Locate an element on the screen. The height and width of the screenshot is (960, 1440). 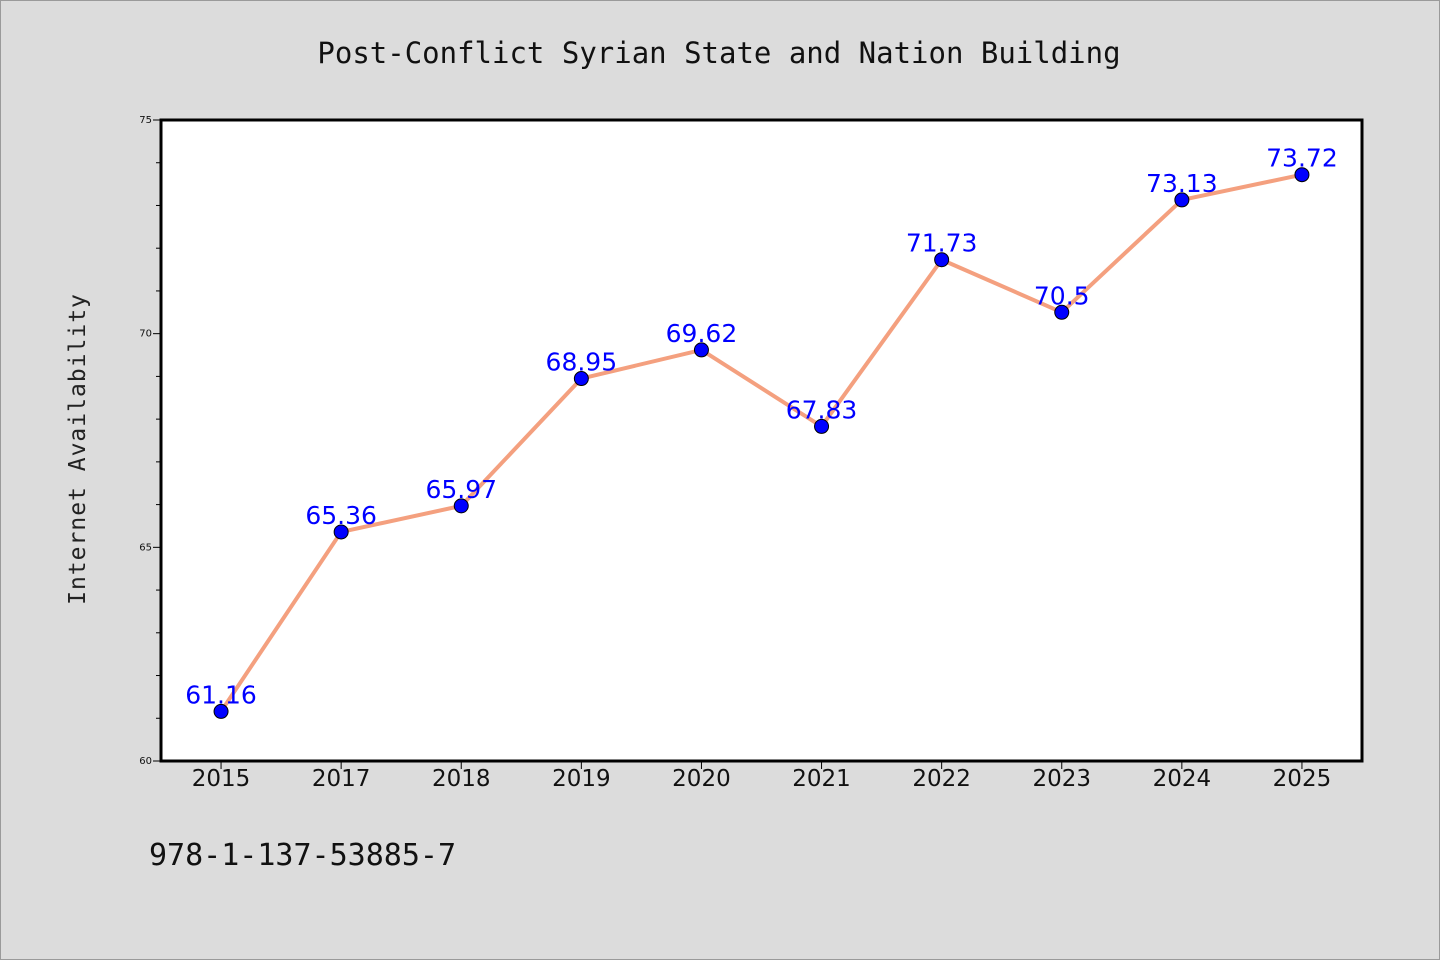
x-tick-label: 2024 is located at coordinates (1182, 779).